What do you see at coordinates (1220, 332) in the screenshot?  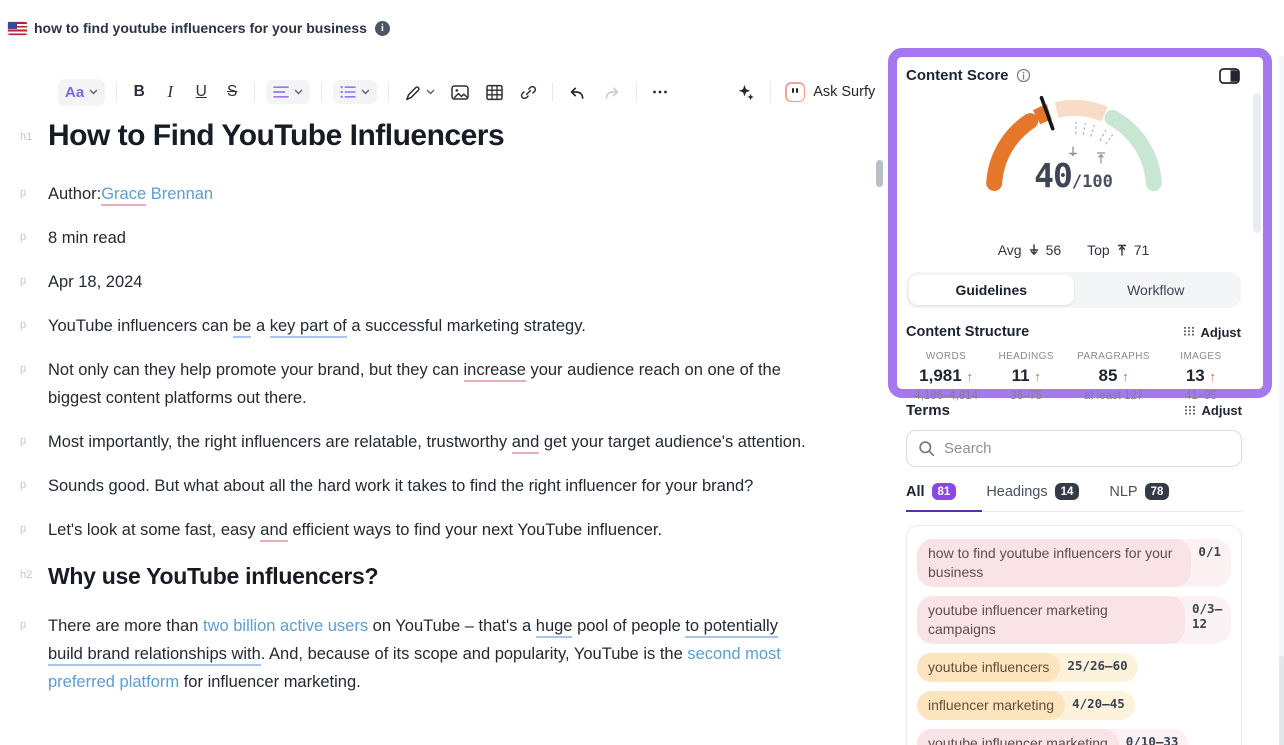 I see `adjust-label: Adjust` at bounding box center [1220, 332].